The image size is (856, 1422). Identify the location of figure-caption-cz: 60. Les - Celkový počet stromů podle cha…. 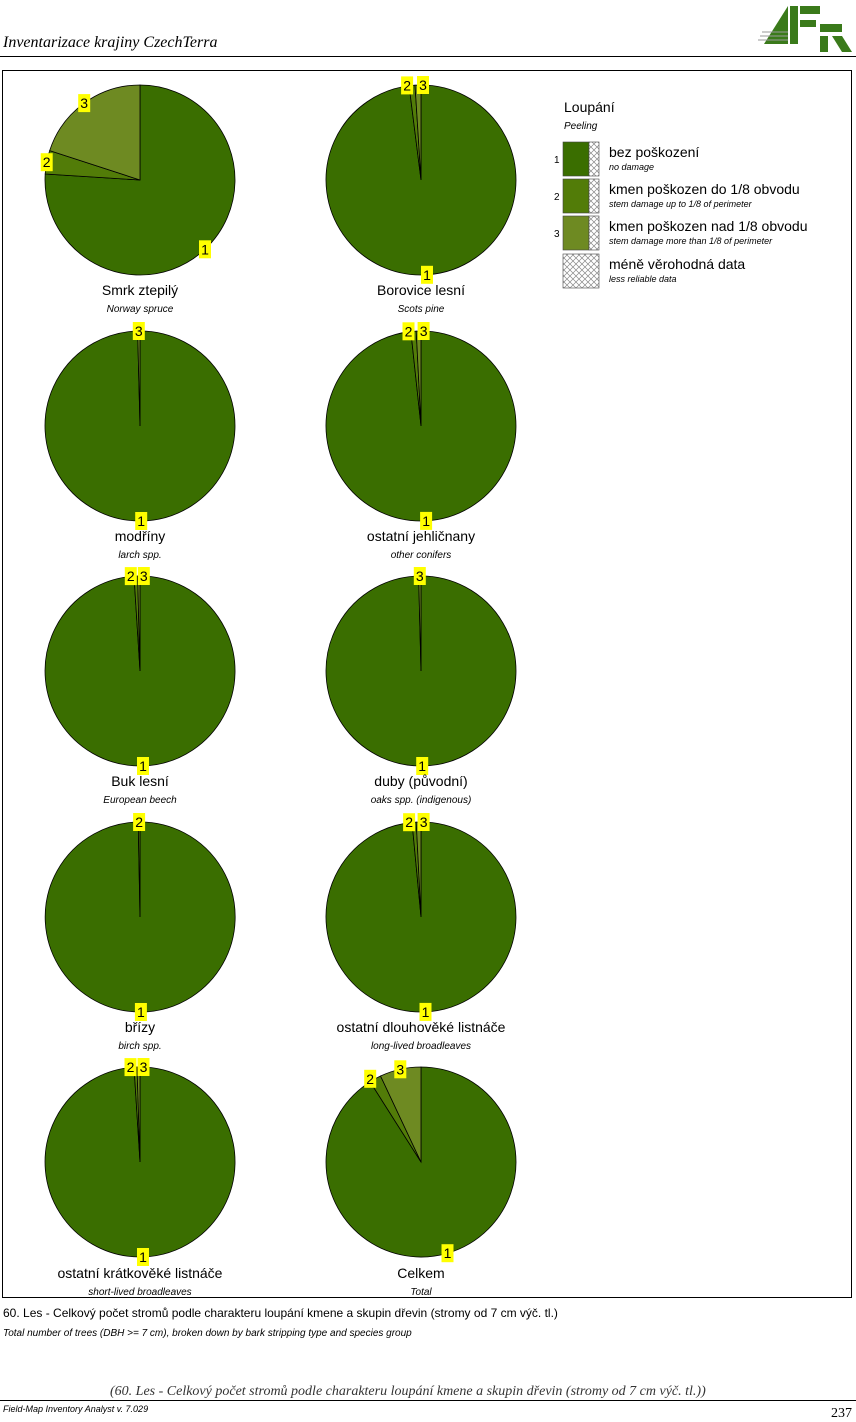
(280, 1313).